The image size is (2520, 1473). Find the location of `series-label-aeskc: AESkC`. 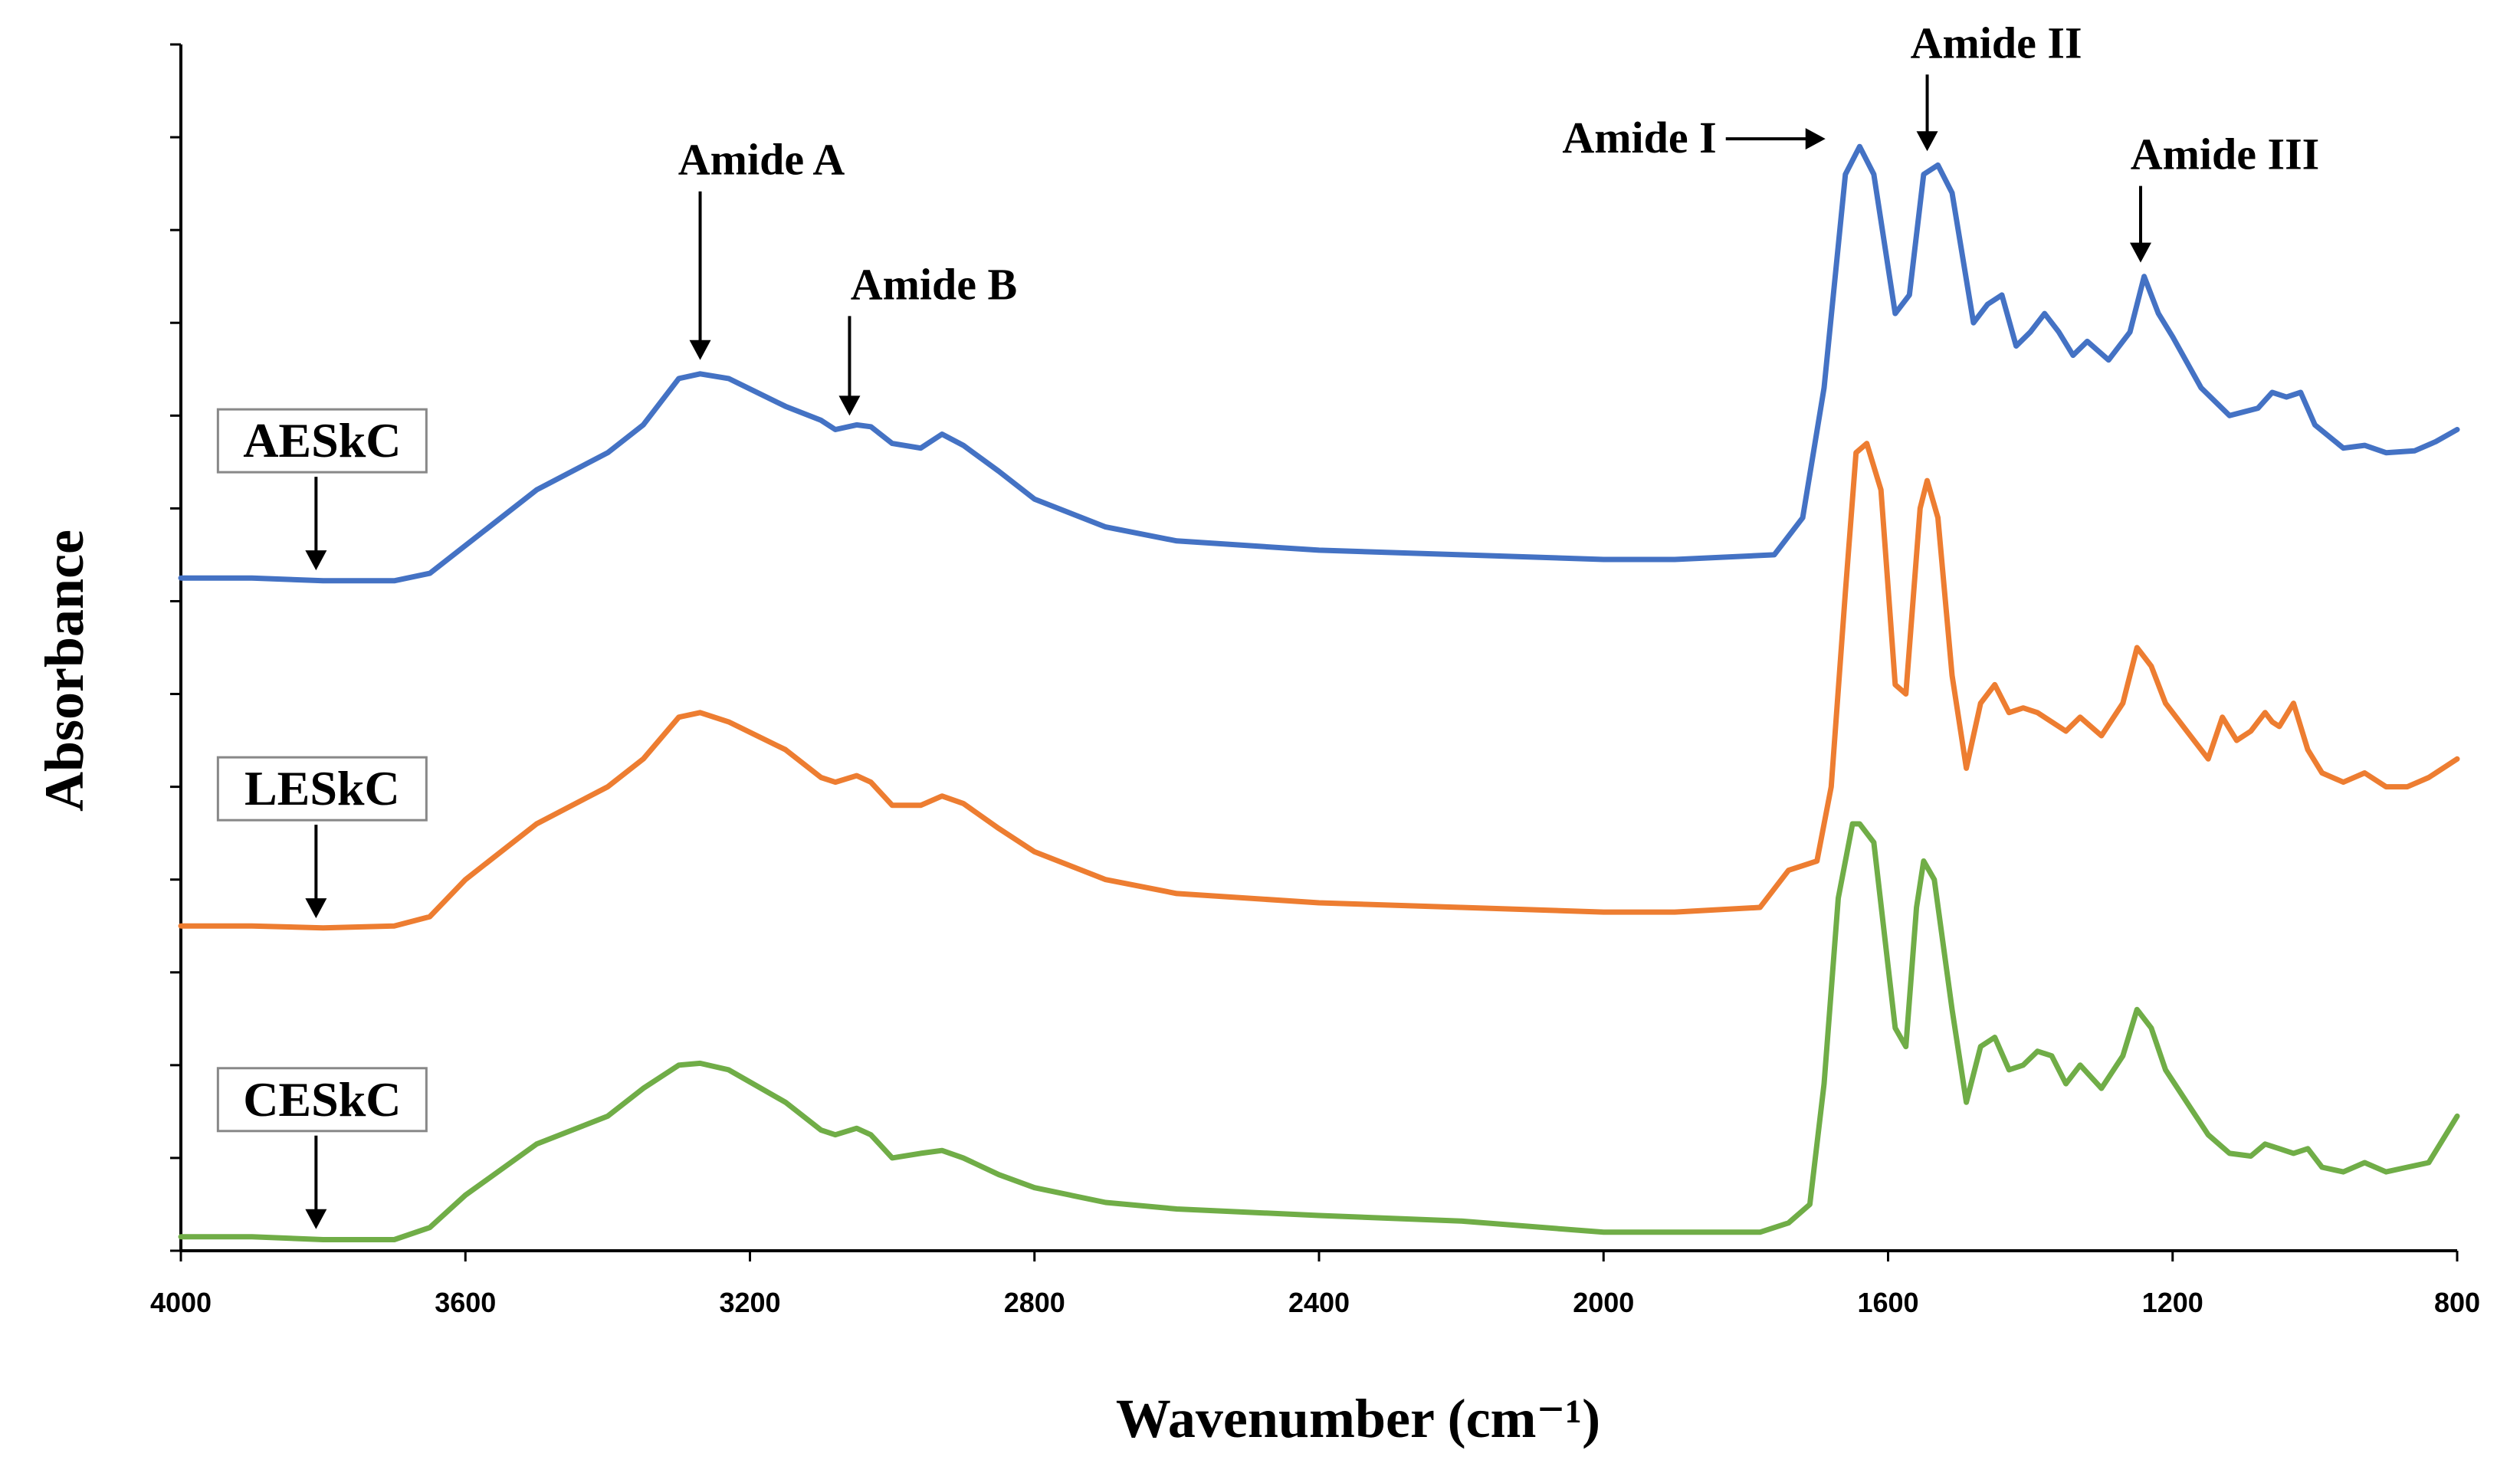

series-label-aeskc: AESkC is located at coordinates (322, 440).